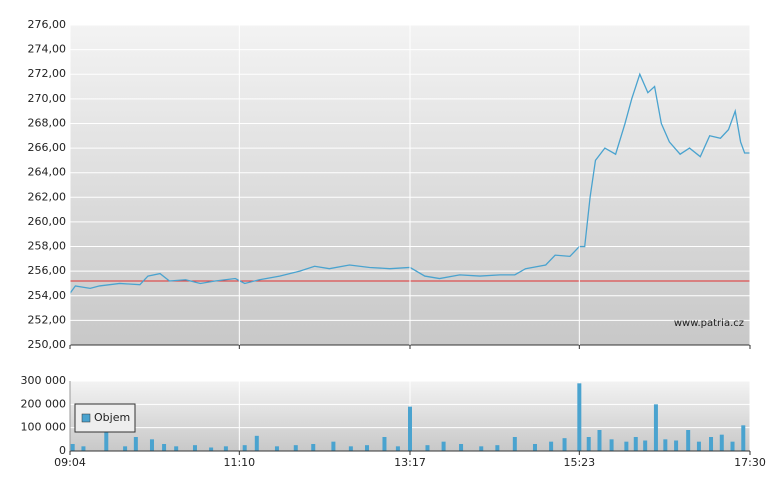  Describe the element at coordinates (47, 196) in the screenshot. I see `y-tick-label: 262,00` at that location.